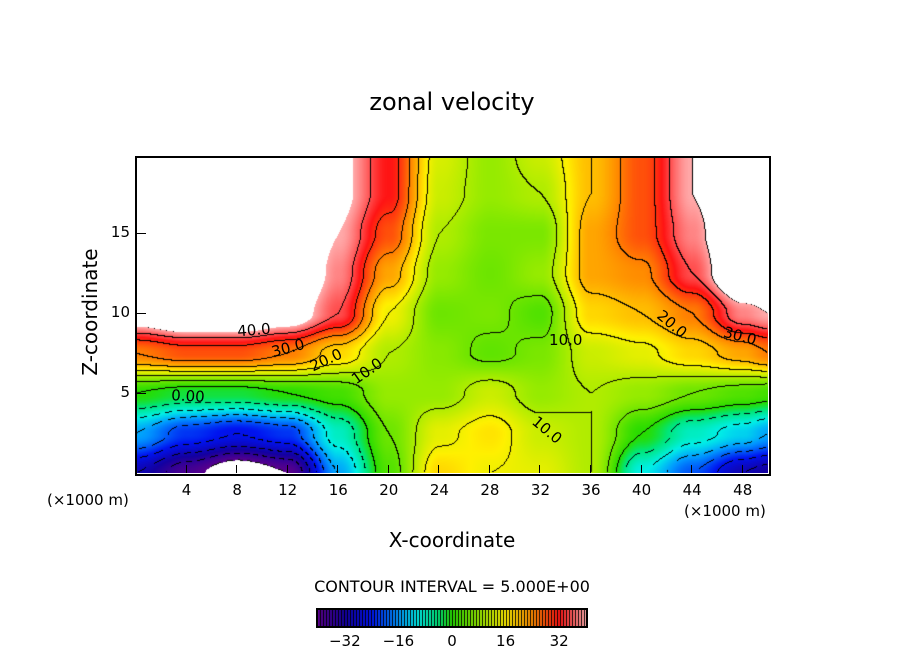  What do you see at coordinates (120, 232) in the screenshot?
I see `y-tick-label: 15` at bounding box center [120, 232].